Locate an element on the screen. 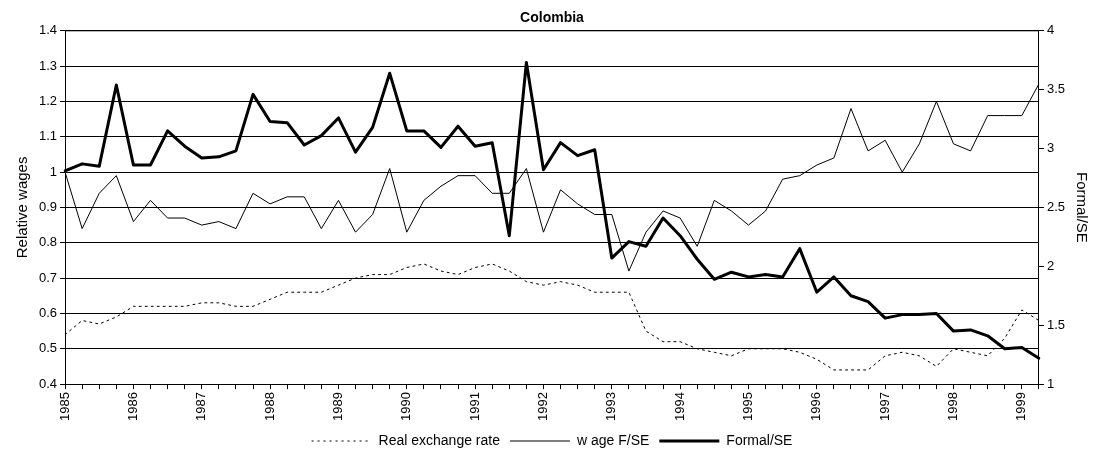 Image resolution: width=1104 pixels, height=462 pixels. x-tick-label: 1995 is located at coordinates (748, 406).